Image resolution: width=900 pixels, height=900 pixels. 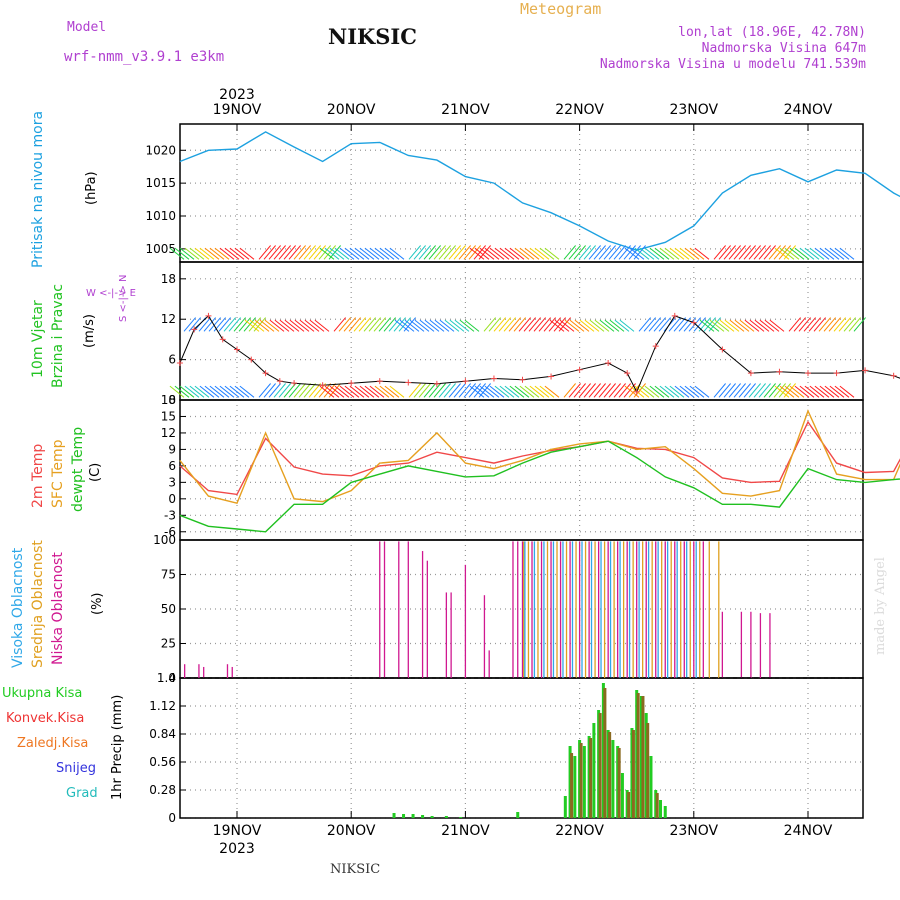 I want to click on xday-label-top: 22NOV, so click(x=579, y=110).